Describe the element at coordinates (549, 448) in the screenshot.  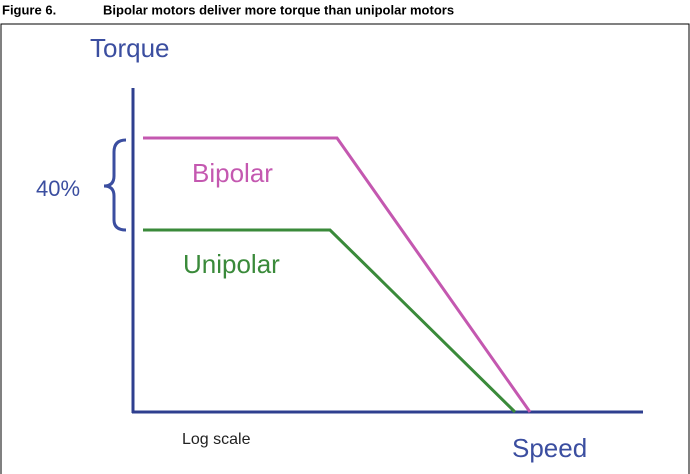
I see `x-axis-label: Speed` at that location.